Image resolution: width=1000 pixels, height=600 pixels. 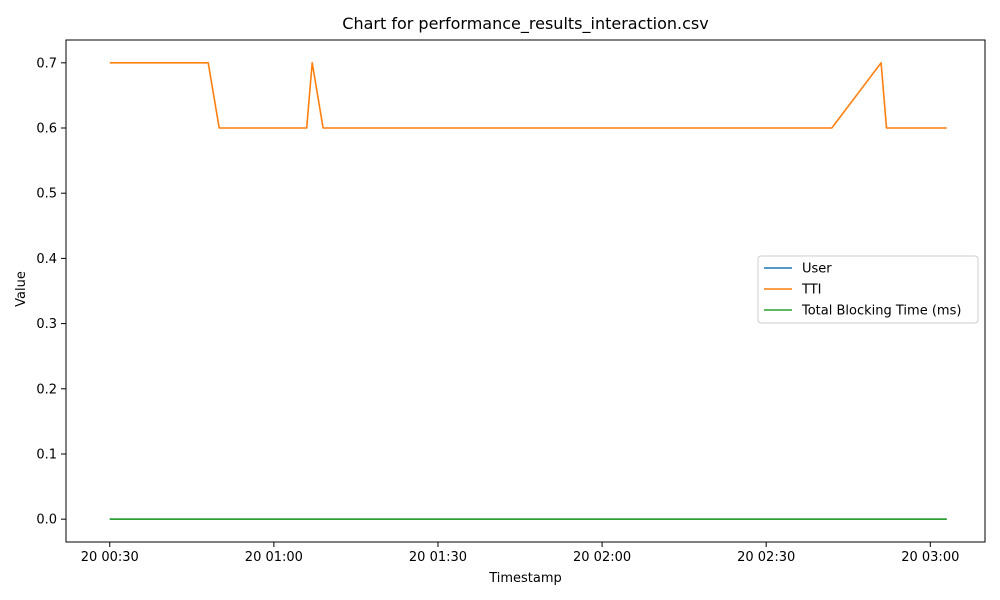 I want to click on y-tick-label: 0.3, so click(x=46, y=324).